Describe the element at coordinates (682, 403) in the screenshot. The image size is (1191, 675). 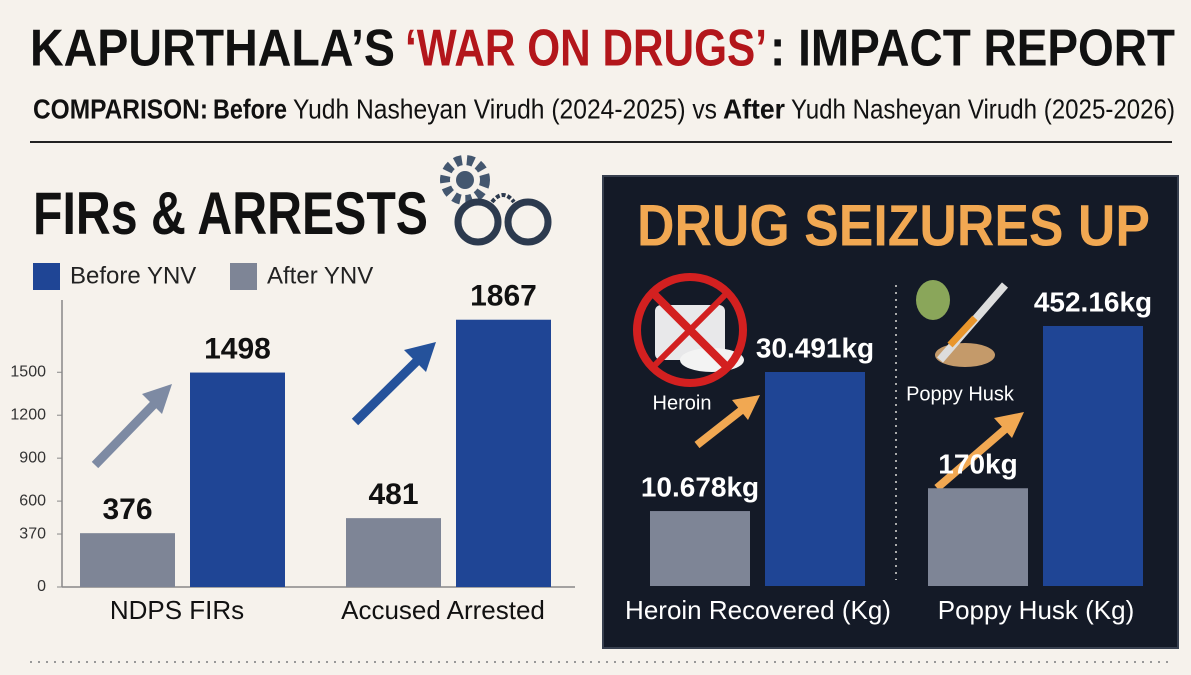
I see `icon-label: Heroin` at that location.